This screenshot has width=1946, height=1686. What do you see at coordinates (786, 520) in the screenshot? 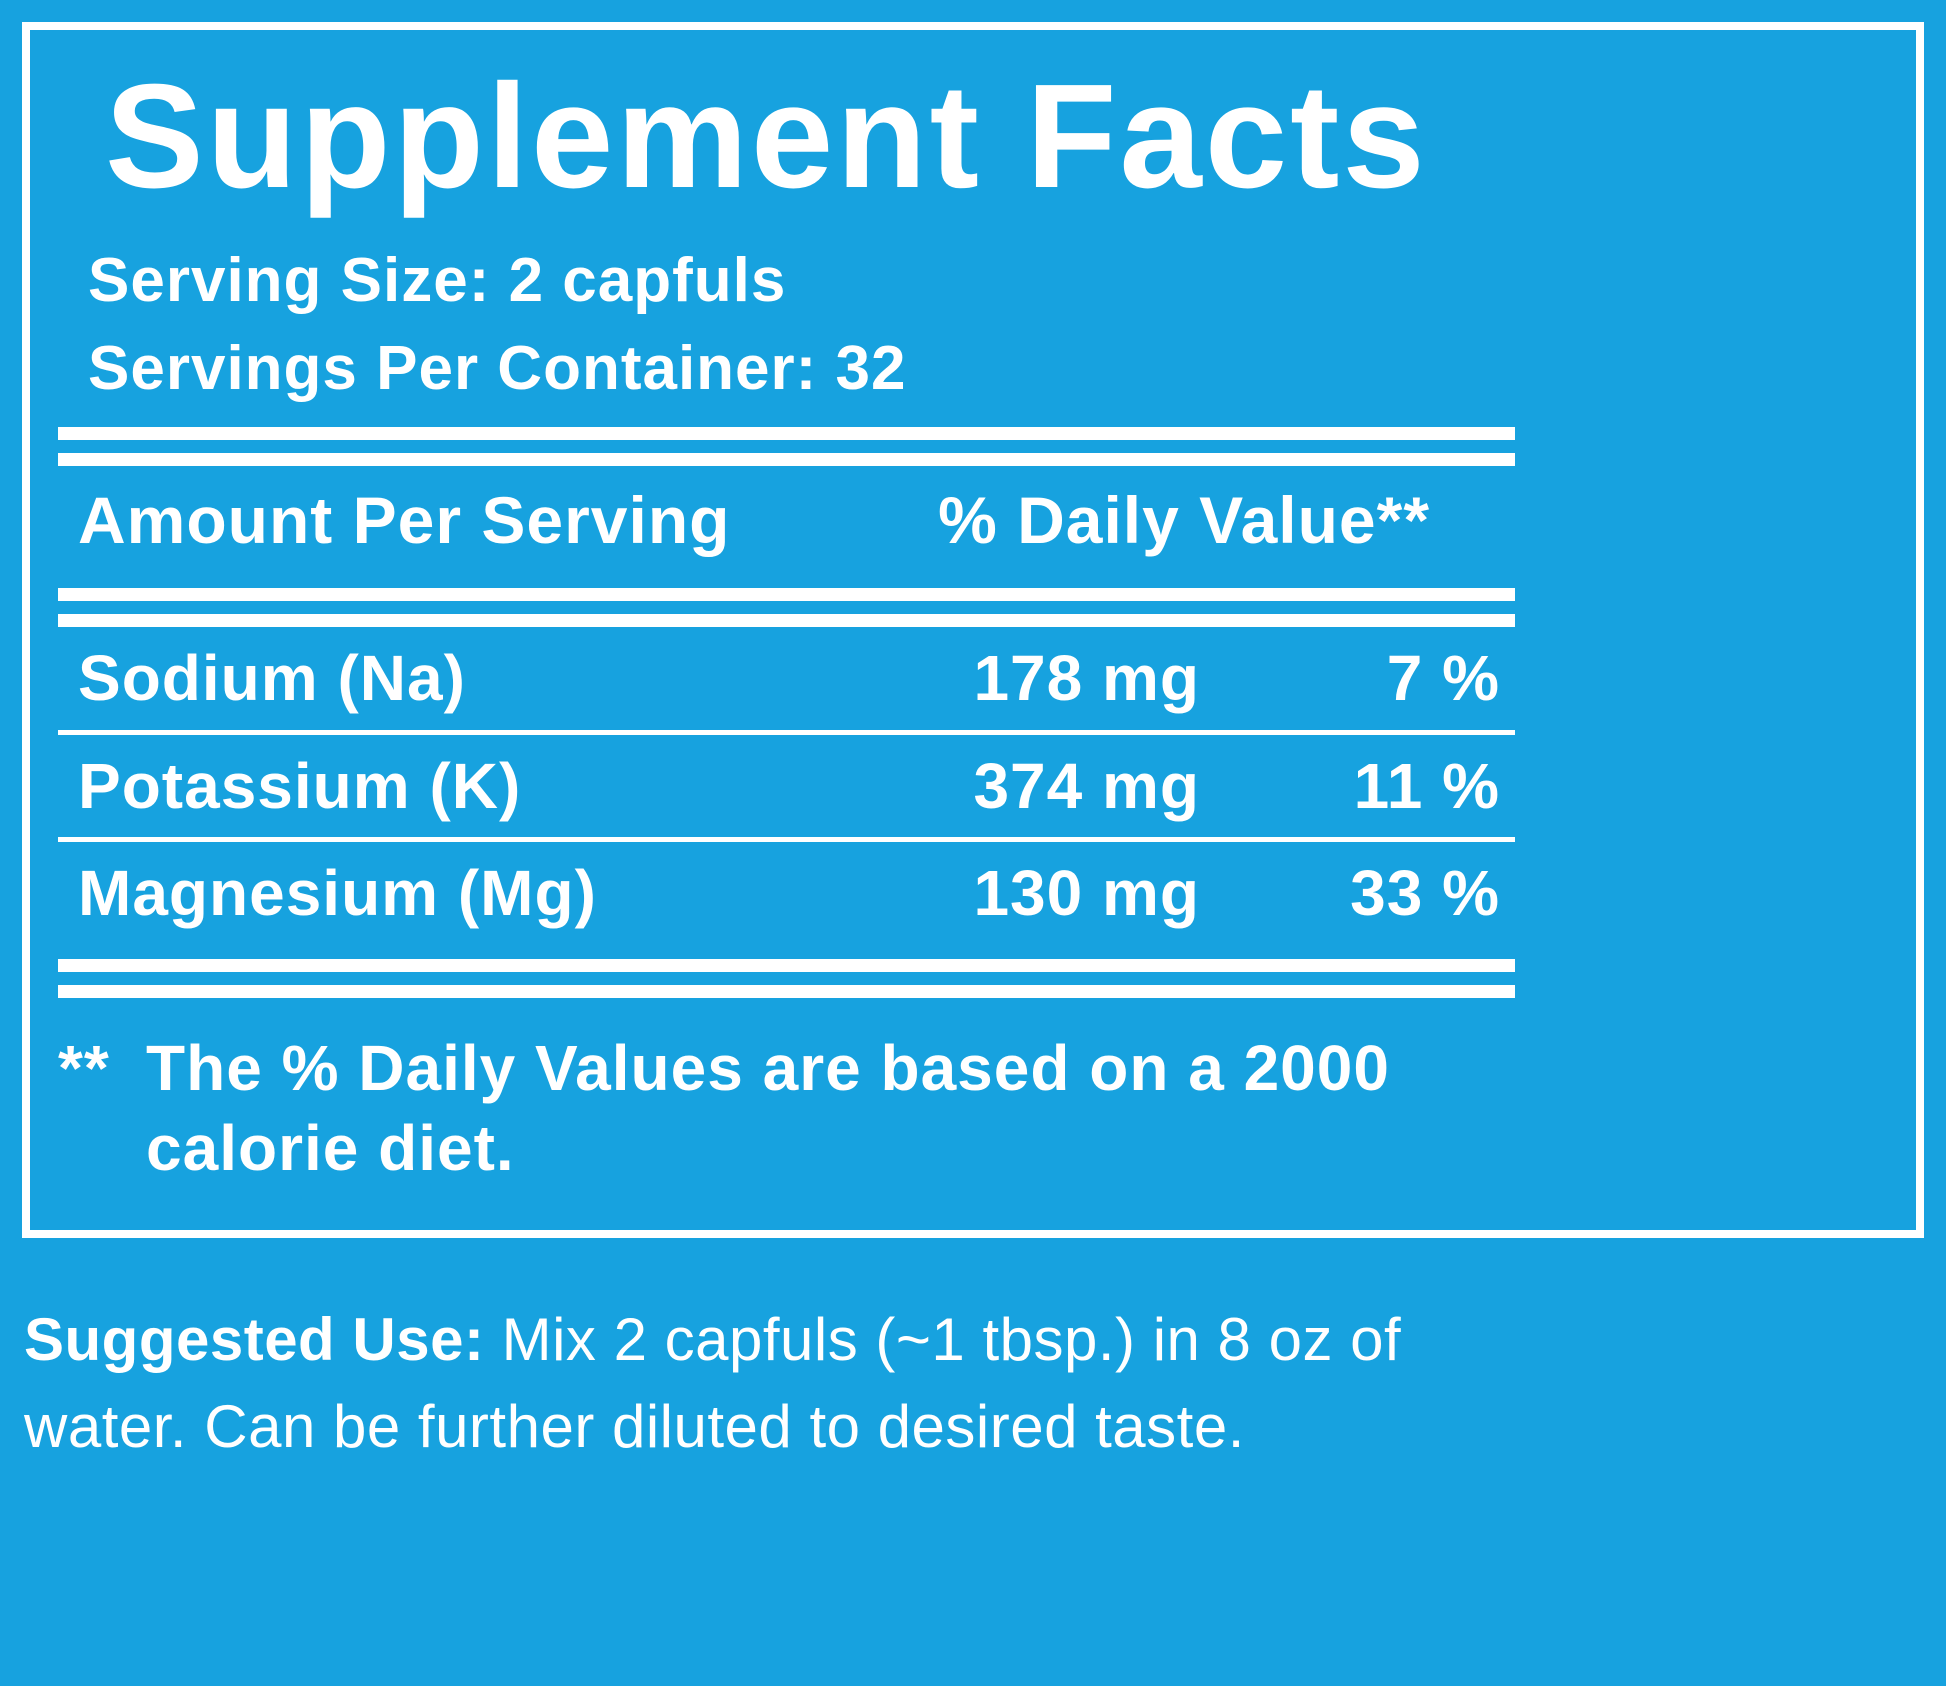
I see `table-header-row: Amount Per Serving % Daily Value**` at bounding box center [786, 520].